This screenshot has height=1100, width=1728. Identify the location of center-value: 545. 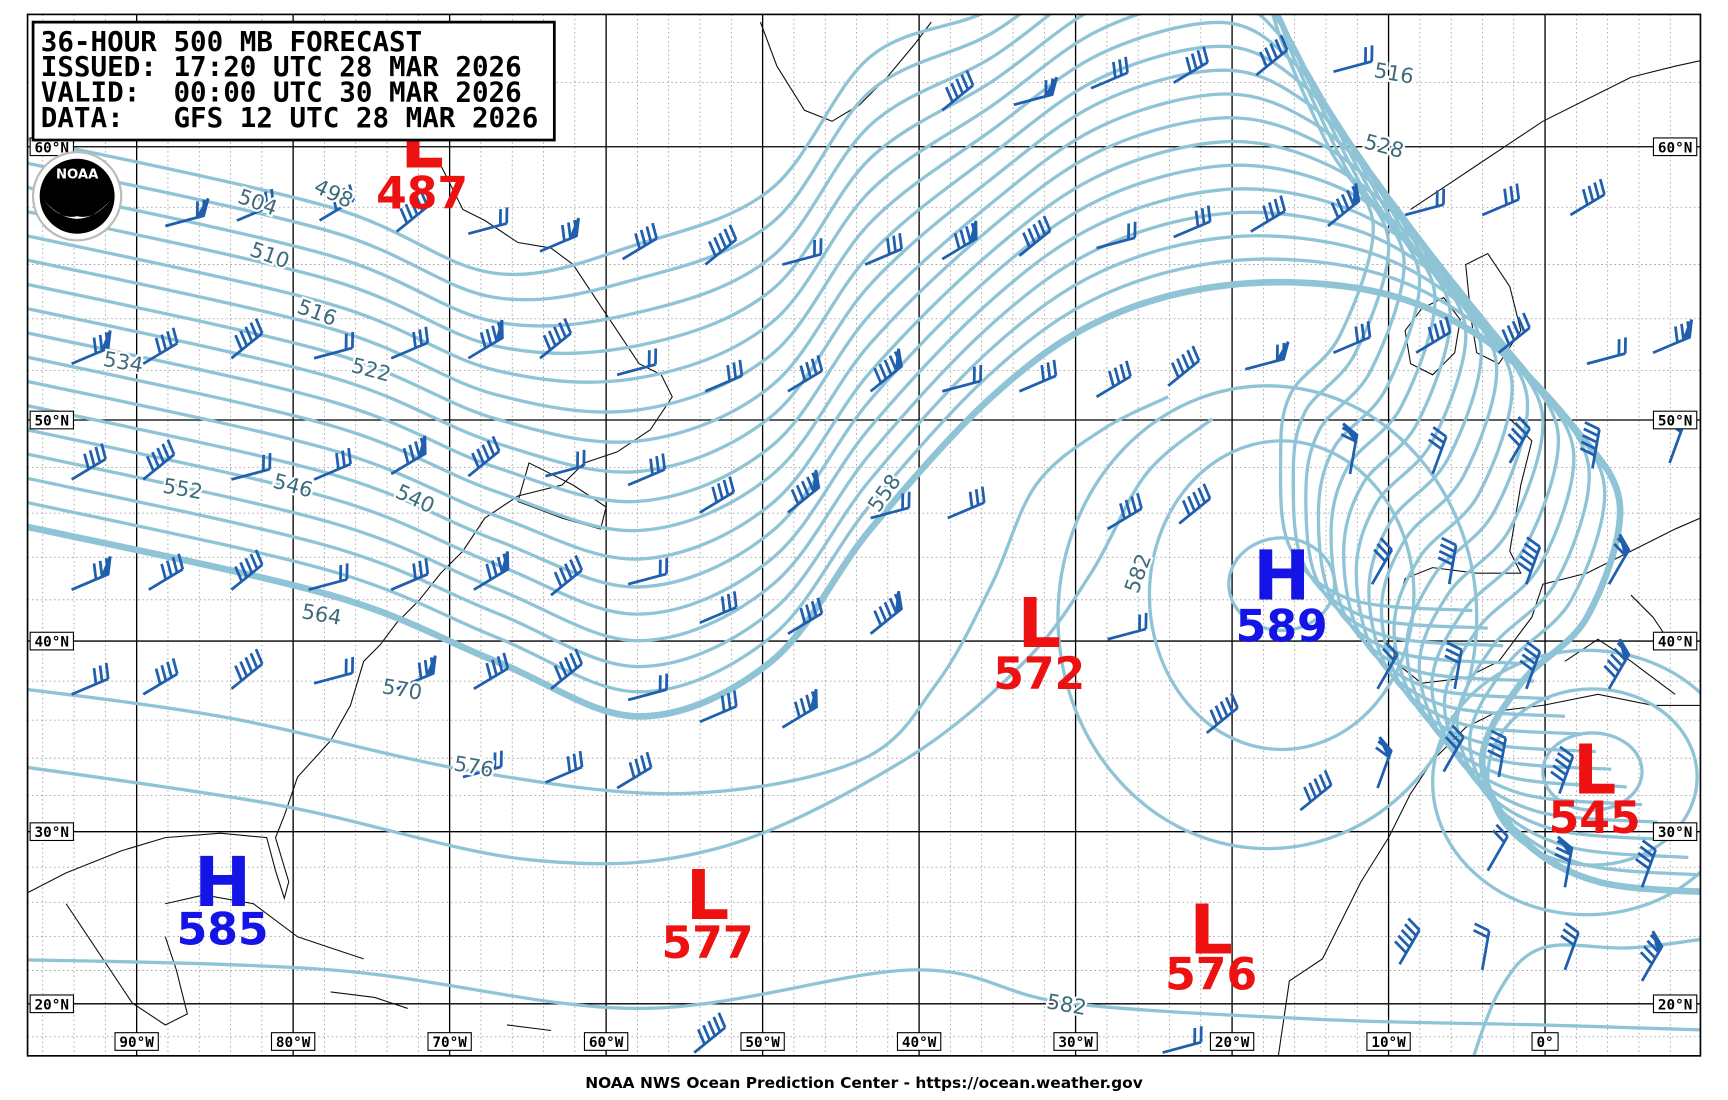
(1595, 818).